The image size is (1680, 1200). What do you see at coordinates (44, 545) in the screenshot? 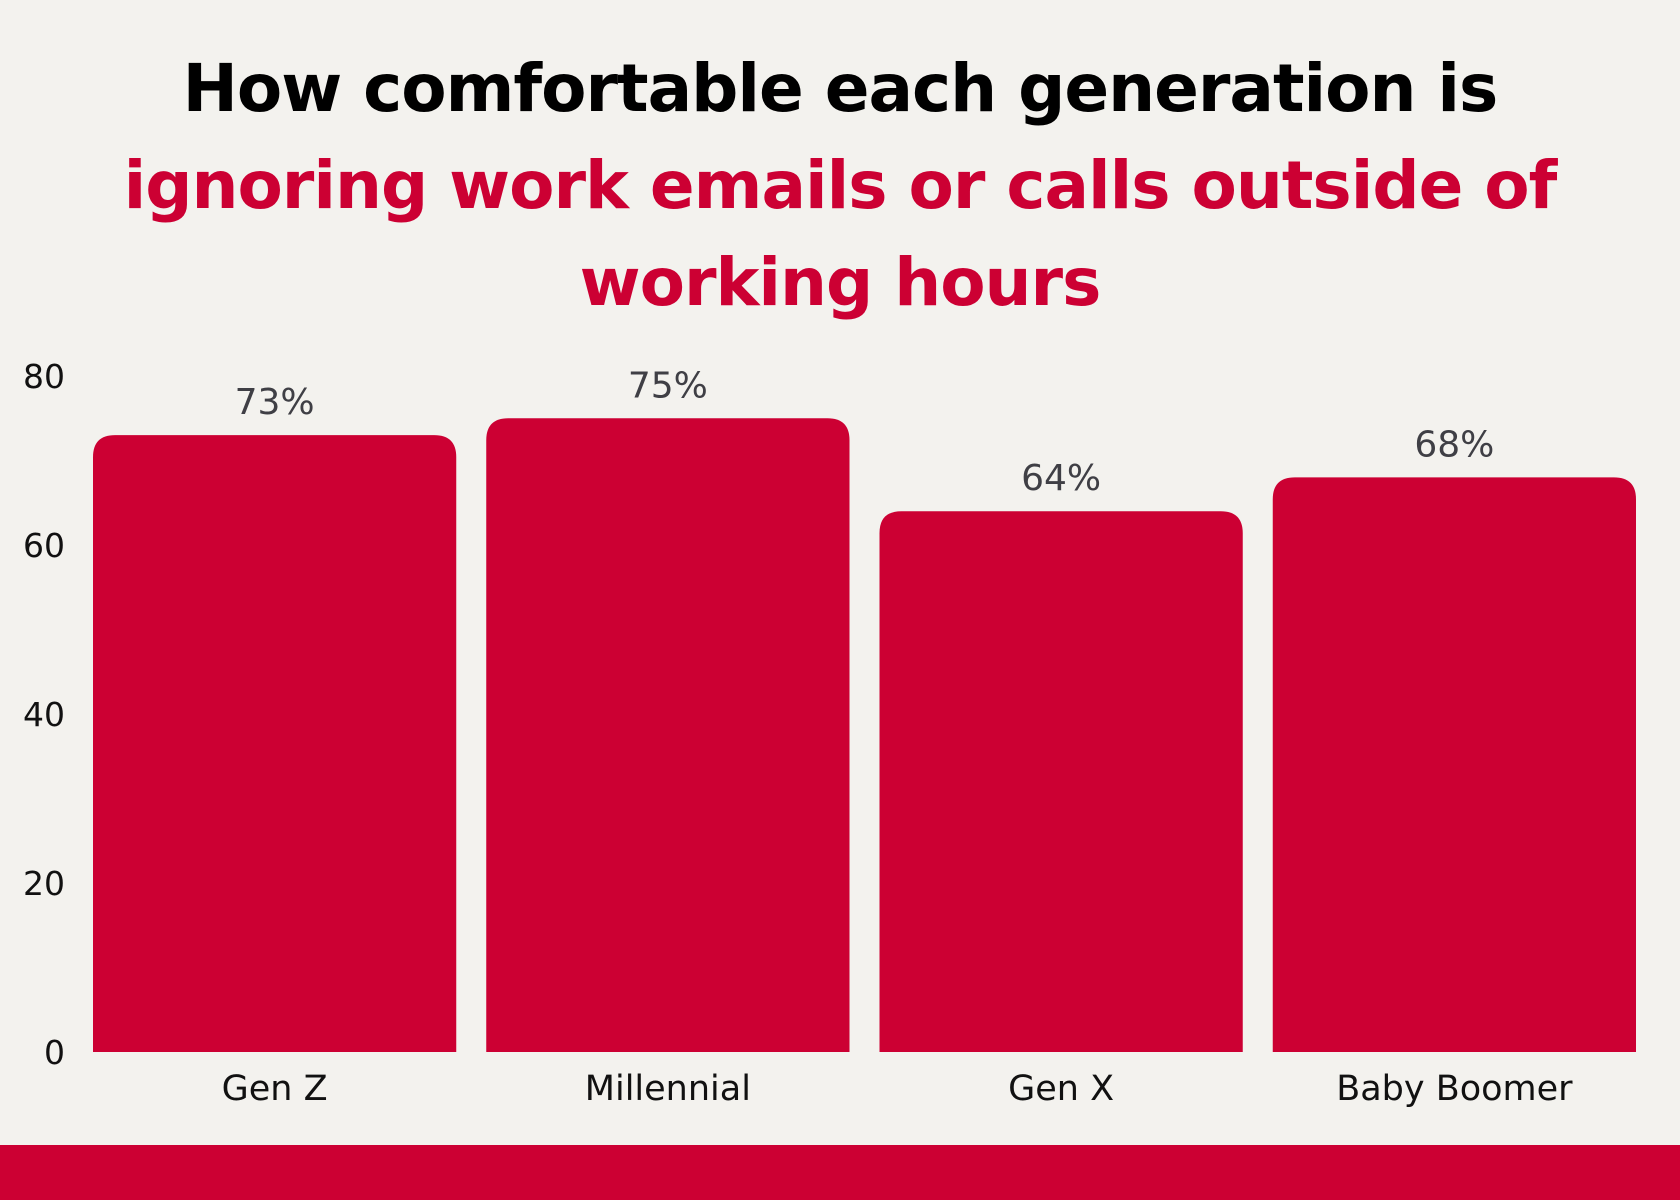
I see `y-tick-label: 60` at bounding box center [44, 545].